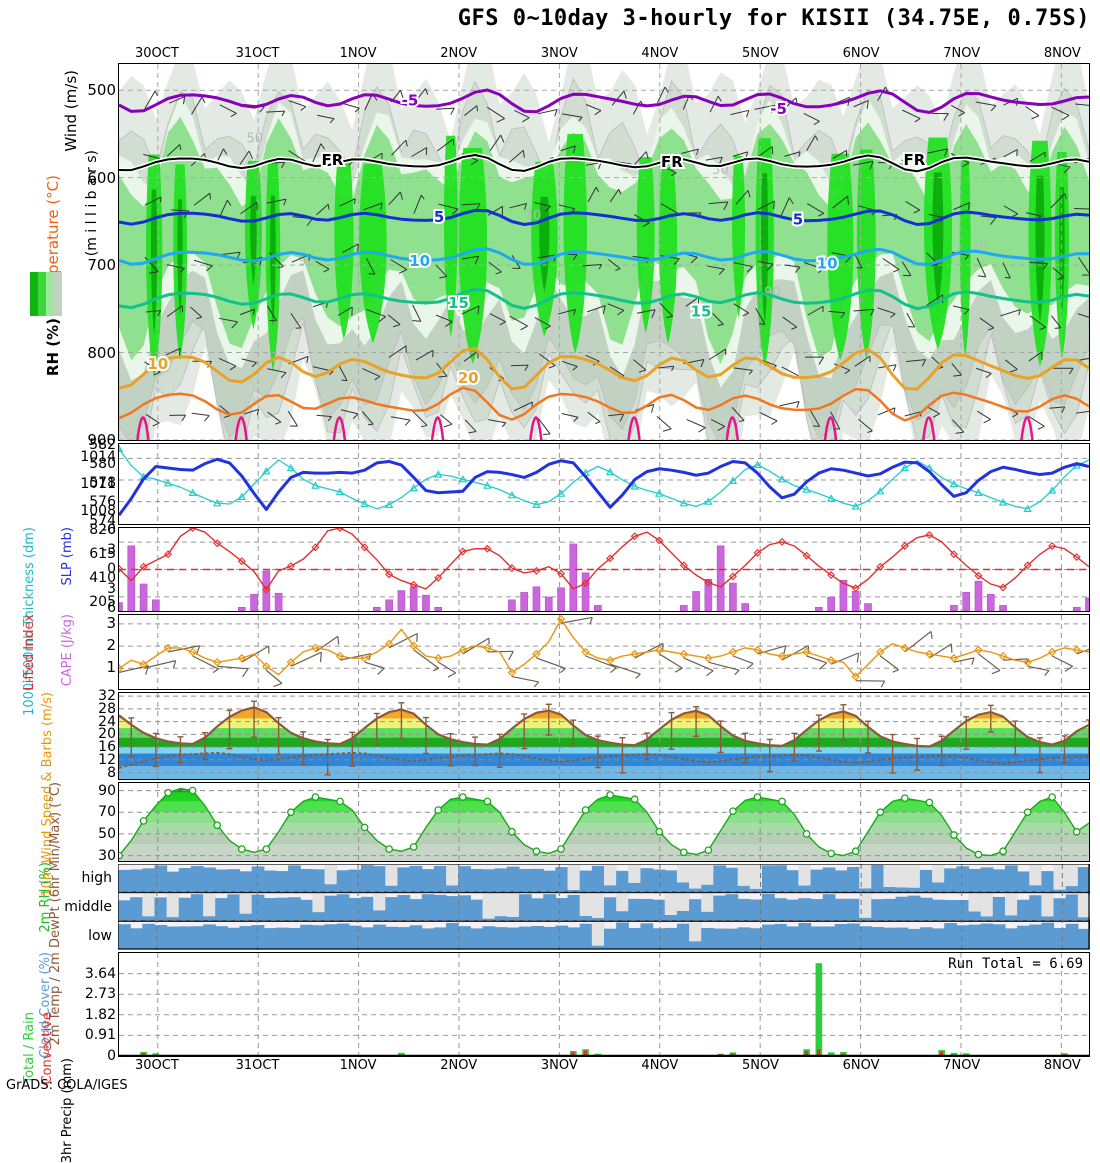 Image resolution: width=1100 pixels, height=1163 pixels. I want to click on y-tick: 1008, so click(98, 511).